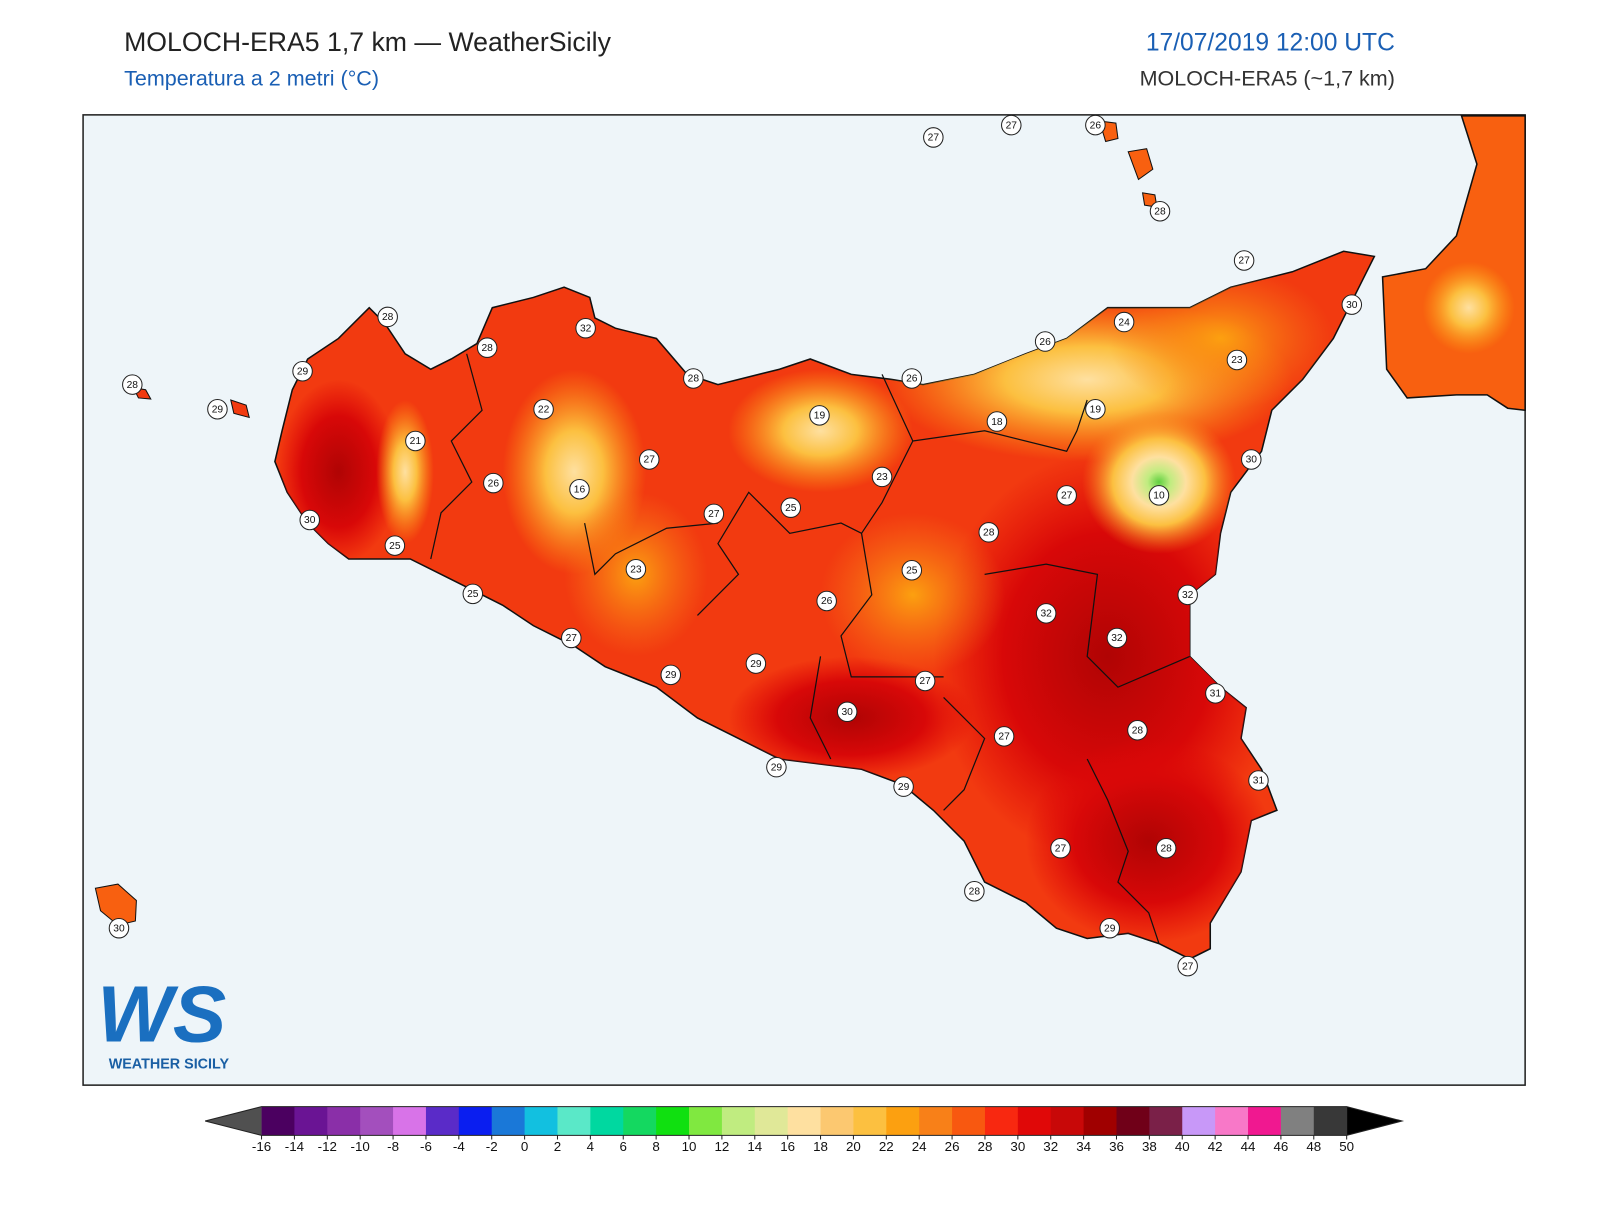 This screenshot has height=1205, width=1600. Describe the element at coordinates (1116, 1146) in the screenshot. I see `colorbar-tick-label: 36` at that location.